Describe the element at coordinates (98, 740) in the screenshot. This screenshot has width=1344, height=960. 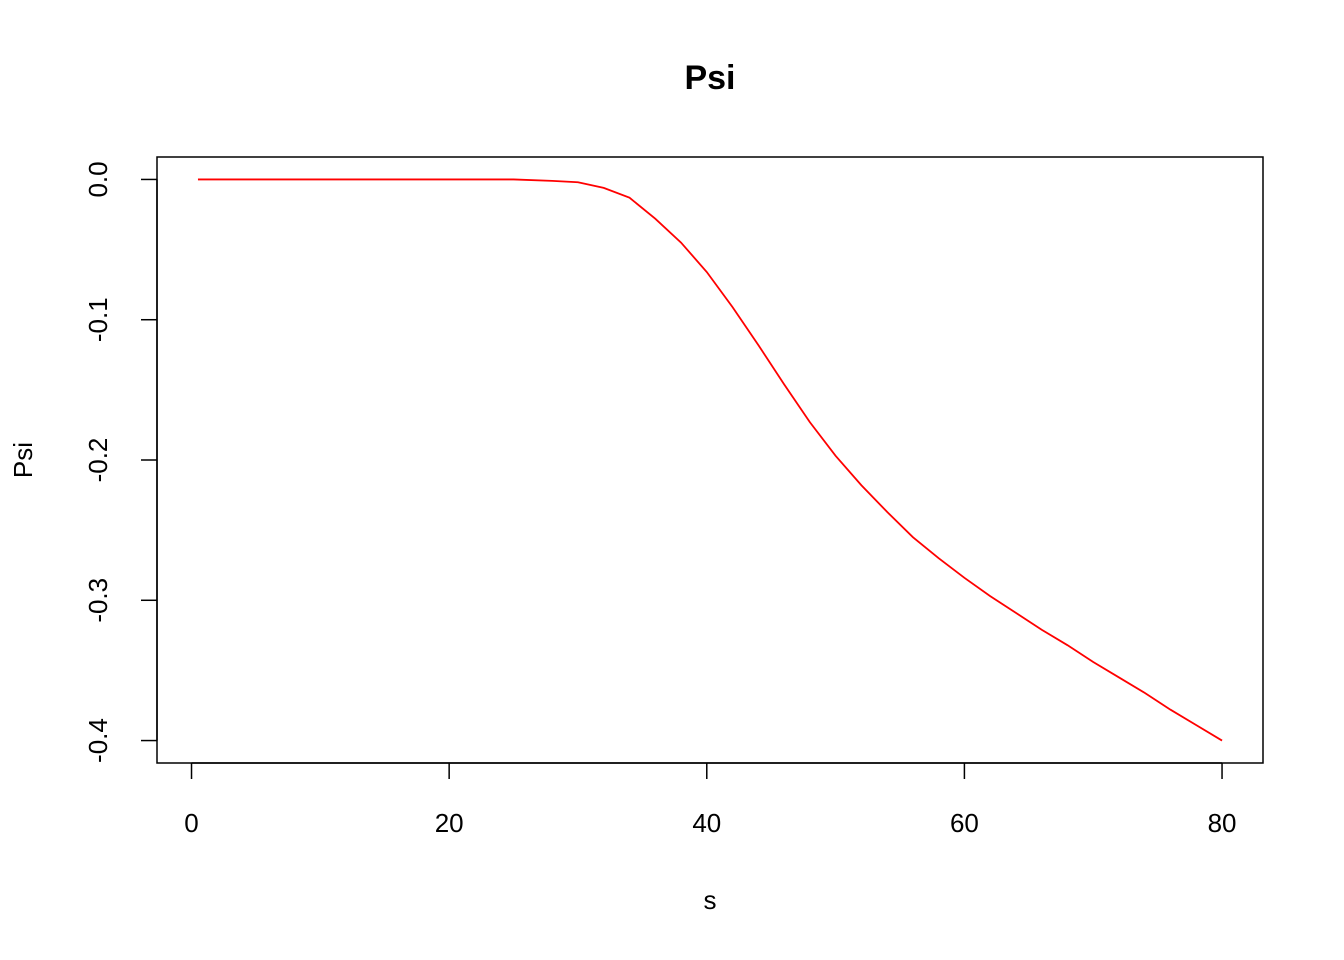
I see `y-tick-label: -0.4` at that location.